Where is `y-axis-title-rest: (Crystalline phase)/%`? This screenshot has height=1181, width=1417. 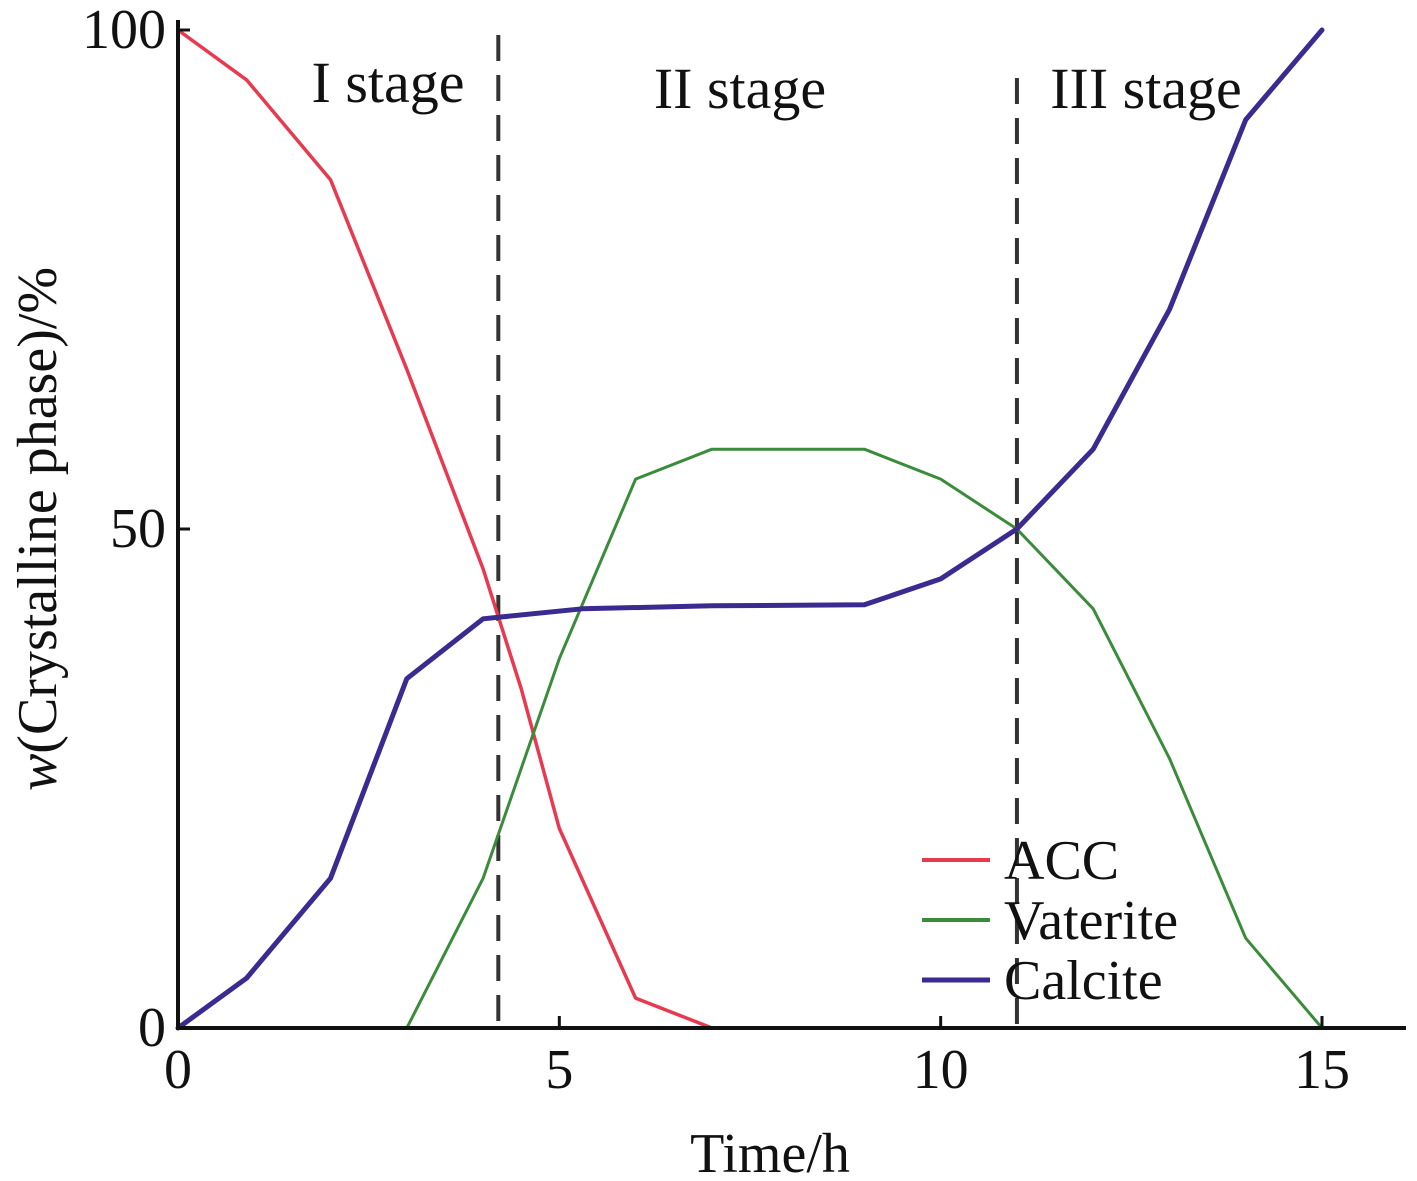
y-axis-title-rest: (Crystalline phase)/% is located at coordinates (38, 510).